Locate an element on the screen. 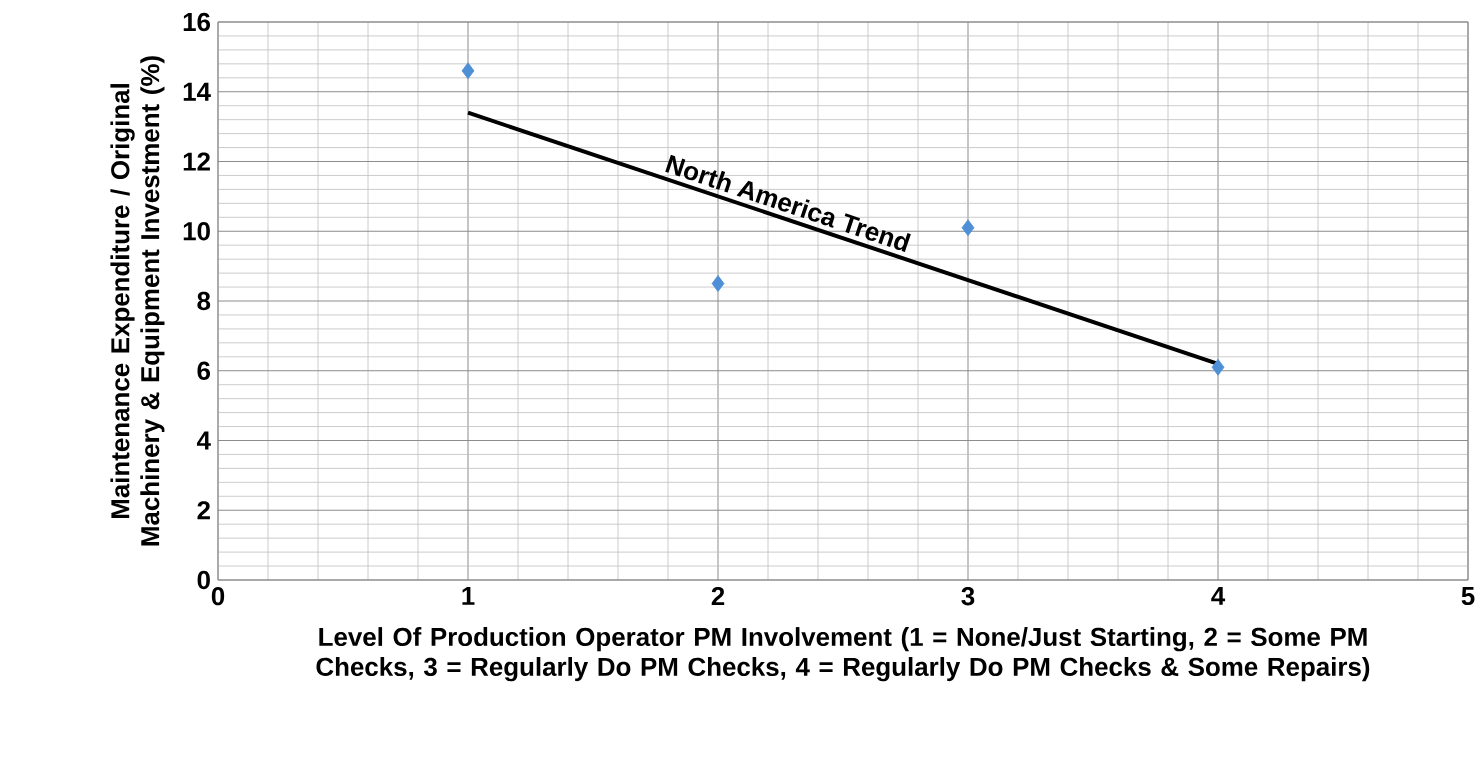 The image size is (1483, 780). x-tick-label: 1 is located at coordinates (468, 596).